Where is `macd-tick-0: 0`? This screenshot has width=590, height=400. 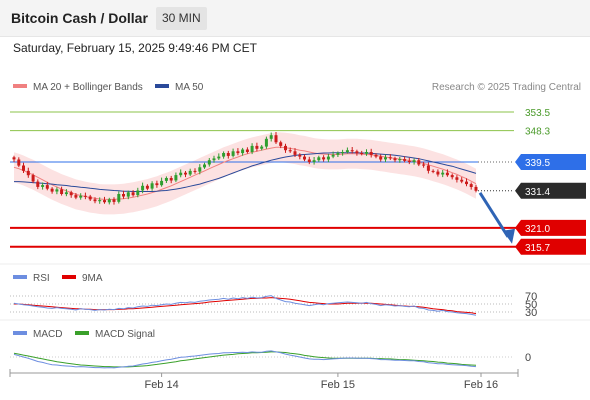 macd-tick-0: 0 is located at coordinates (528, 358).